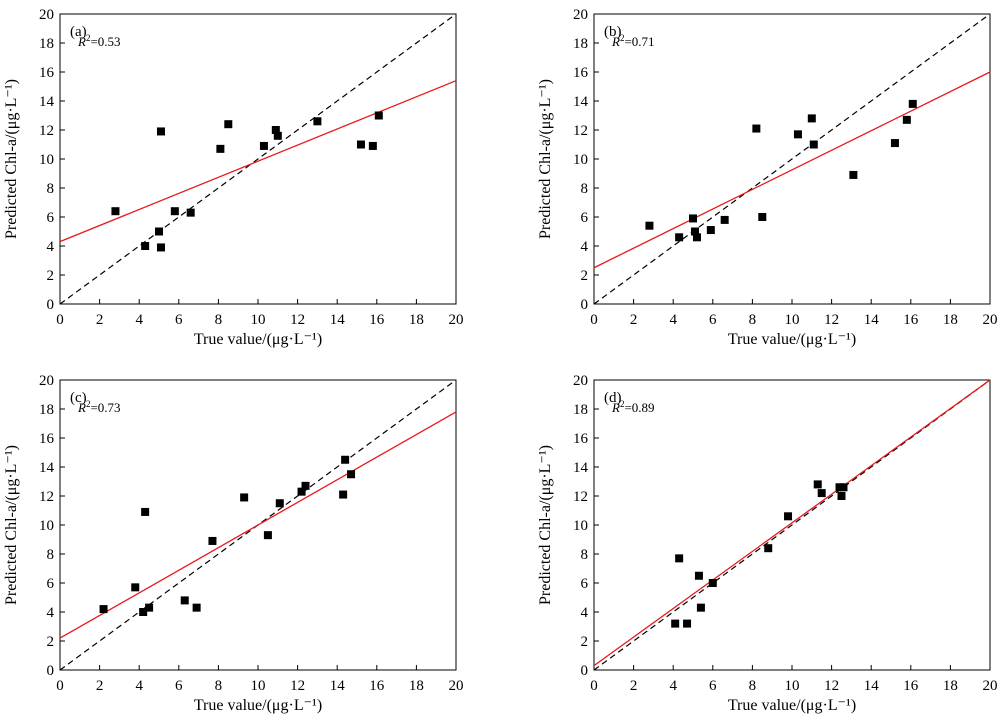 The height and width of the screenshot is (722, 1000). What do you see at coordinates (792, 170) in the screenshot?
I see `chart-2-fit-line` at bounding box center [792, 170].